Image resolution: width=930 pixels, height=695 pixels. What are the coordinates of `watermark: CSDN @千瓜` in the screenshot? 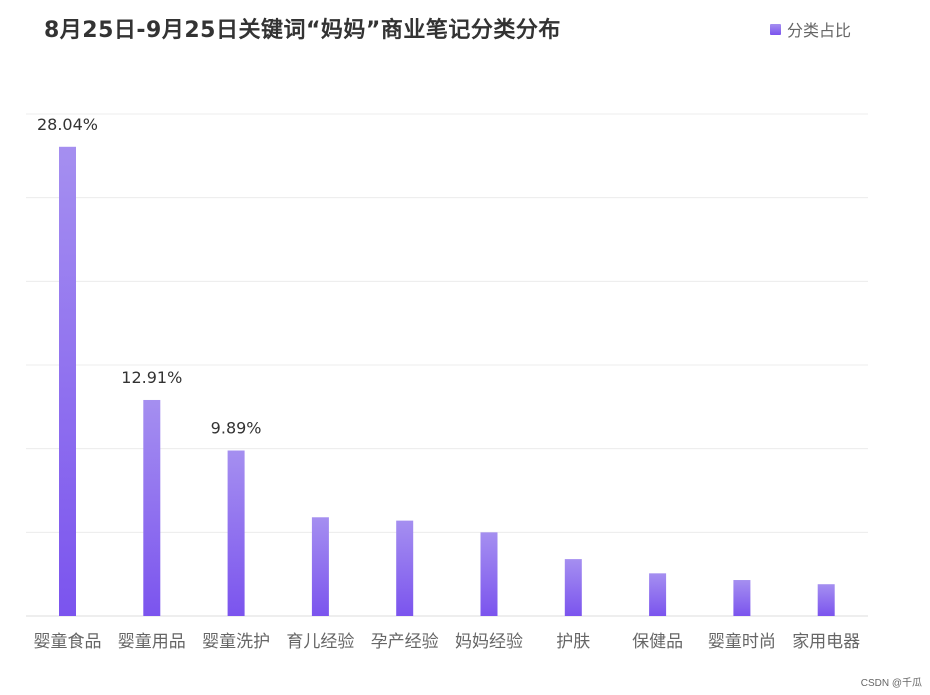 It's located at (891, 683).